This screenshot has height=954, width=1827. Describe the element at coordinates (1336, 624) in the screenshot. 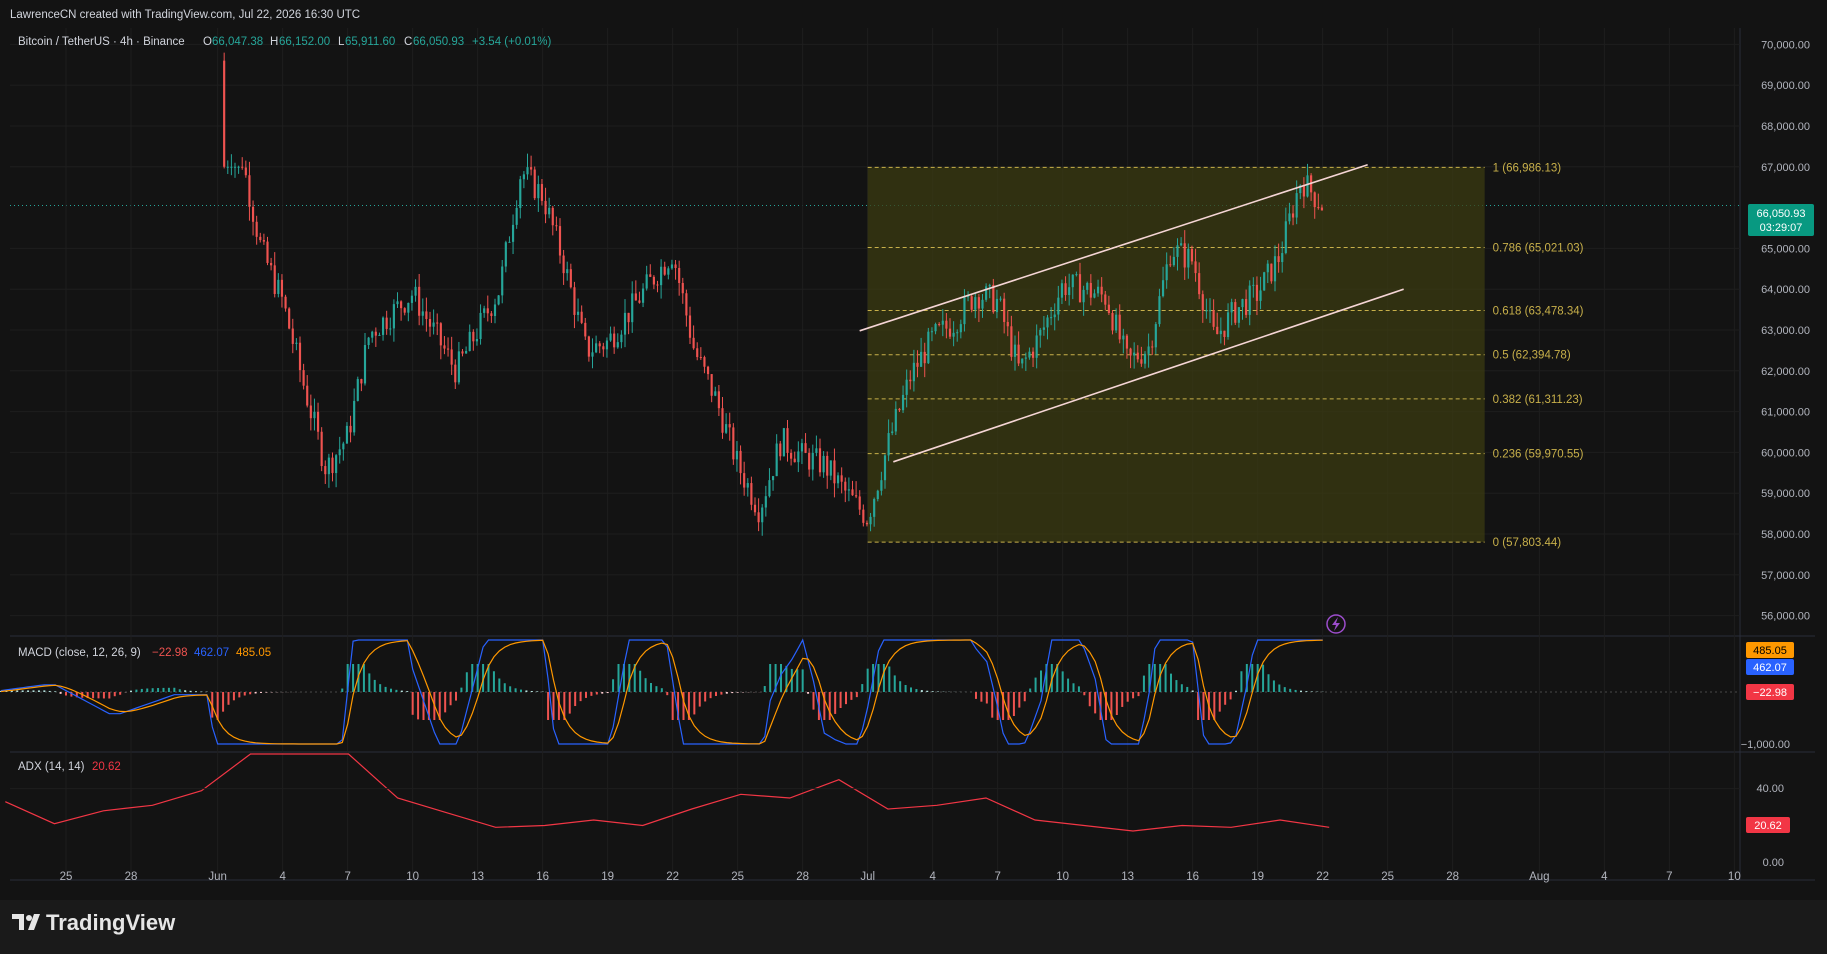

I see `lightning-icon` at that location.